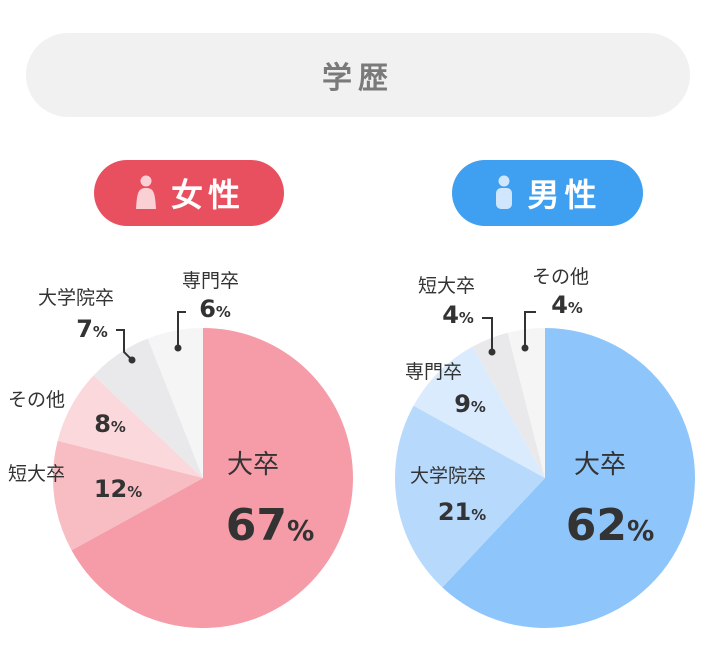  I want to click on male-badge: 男性, so click(547, 193).